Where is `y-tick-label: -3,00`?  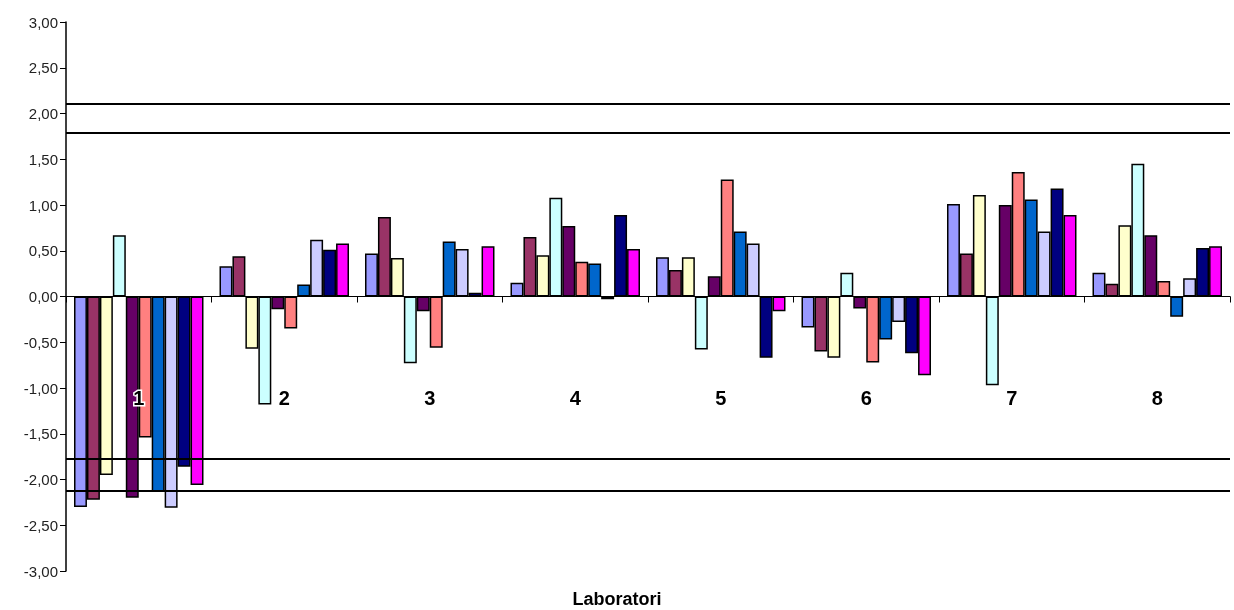
y-tick-label: -3,00 is located at coordinates (40, 571).